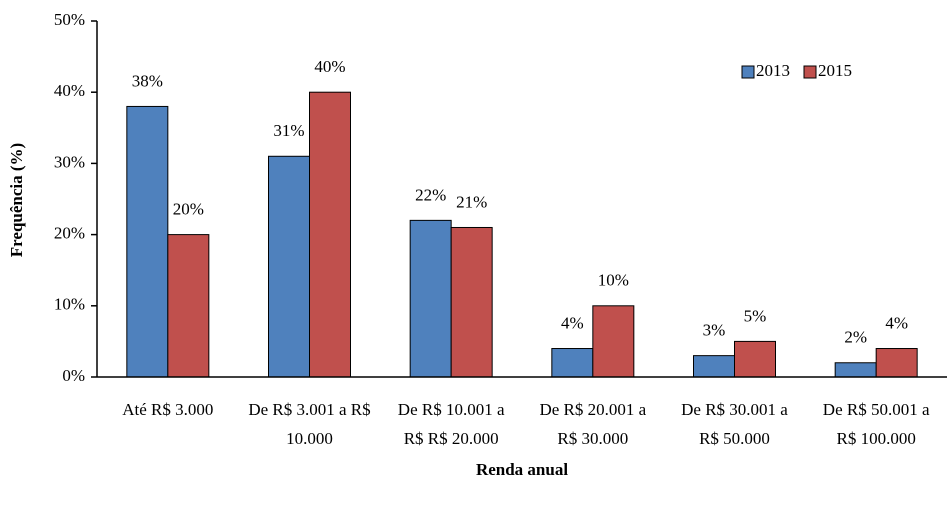 This screenshot has width=947, height=508. What do you see at coordinates (875, 438) in the screenshot?
I see `x-tick-label: R$ 100.000` at bounding box center [875, 438].